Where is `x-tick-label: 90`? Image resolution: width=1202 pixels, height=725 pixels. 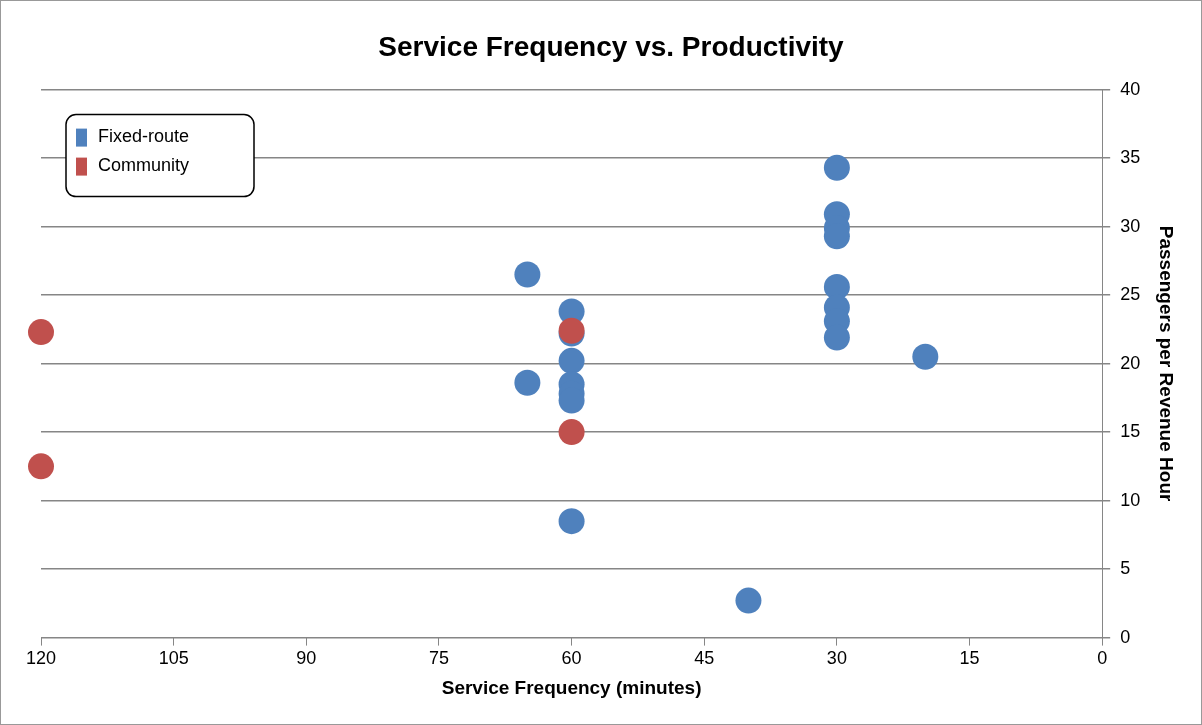
x-tick-label: 90 is located at coordinates (306, 658).